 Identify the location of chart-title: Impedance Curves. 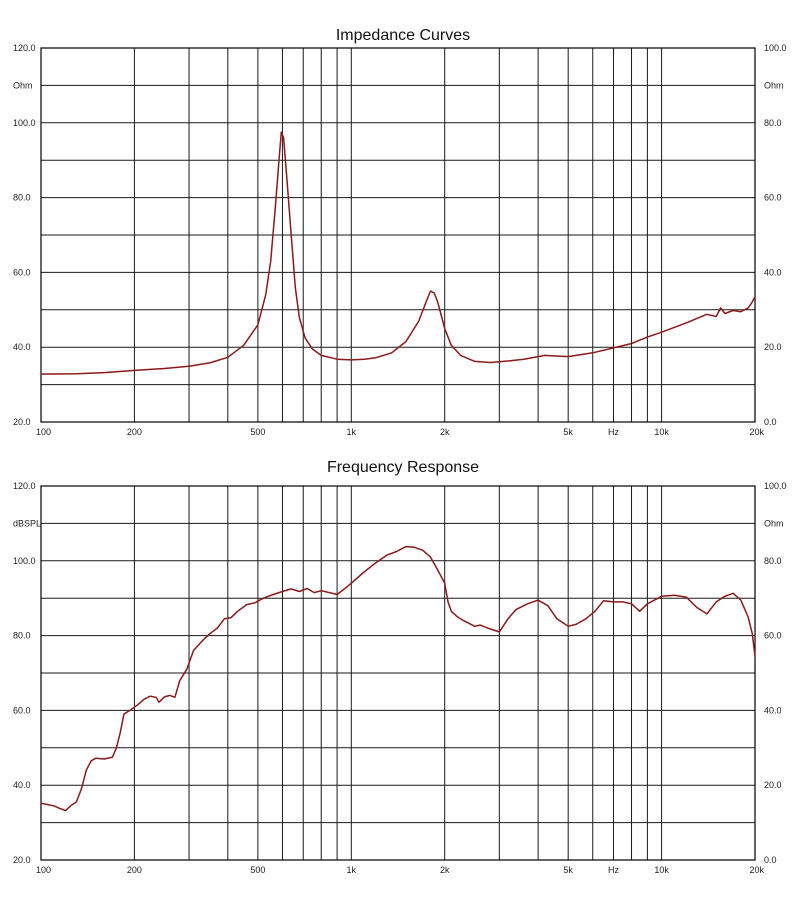
(403, 35).